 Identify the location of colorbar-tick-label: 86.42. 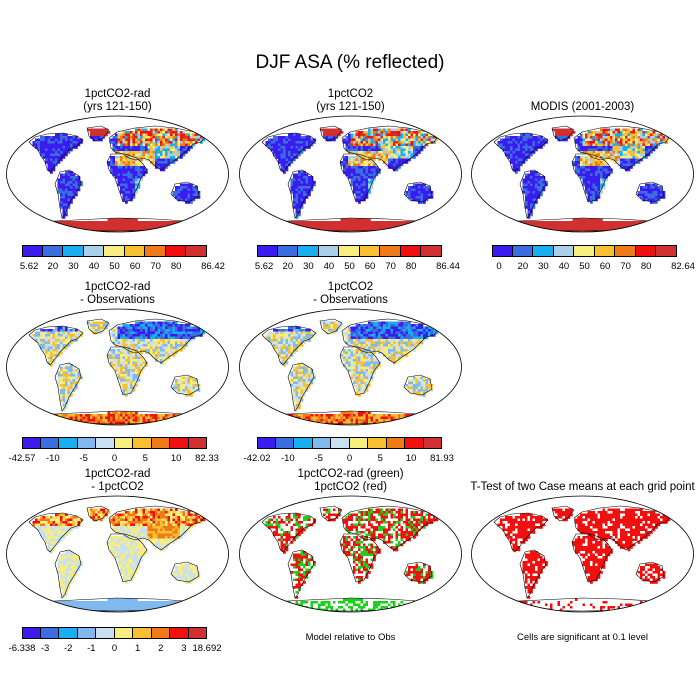
(213, 266).